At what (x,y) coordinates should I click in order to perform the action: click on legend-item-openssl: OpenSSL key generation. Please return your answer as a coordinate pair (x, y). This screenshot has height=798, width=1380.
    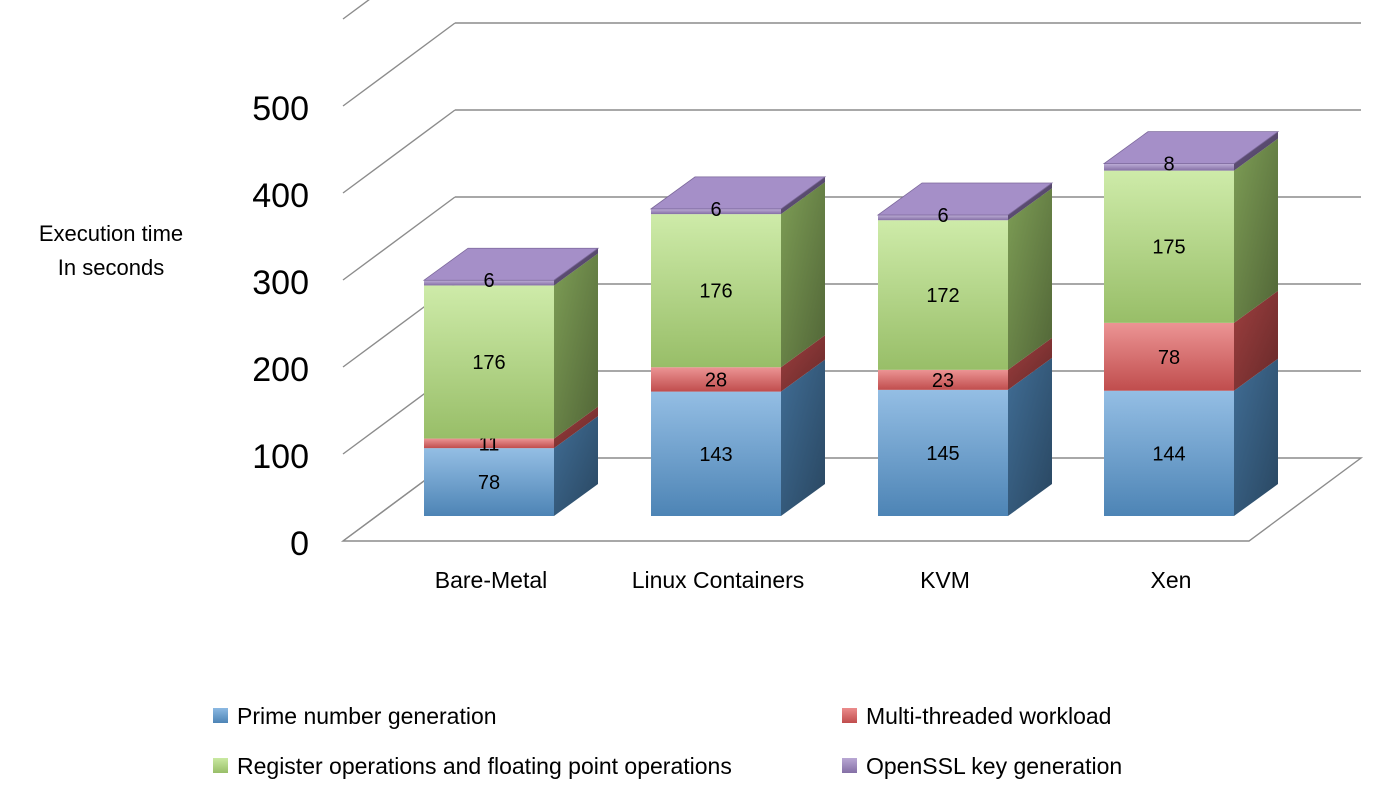
    Looking at the image, I should click on (982, 766).